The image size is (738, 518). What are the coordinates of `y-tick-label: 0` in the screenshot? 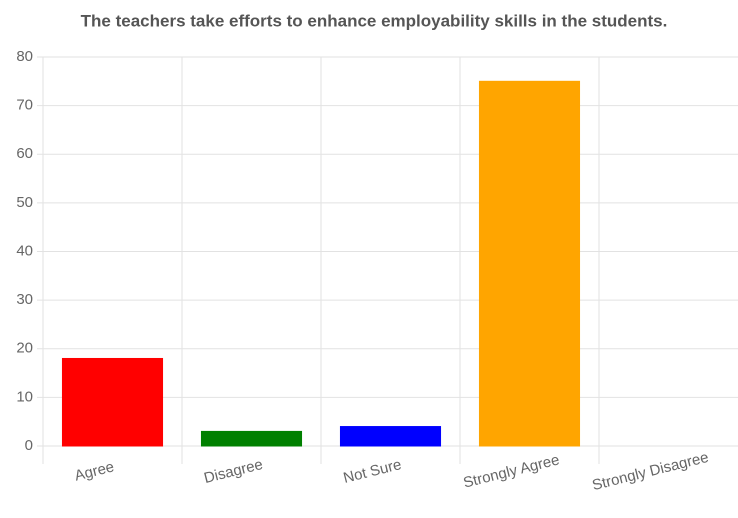 It's located at (29, 445).